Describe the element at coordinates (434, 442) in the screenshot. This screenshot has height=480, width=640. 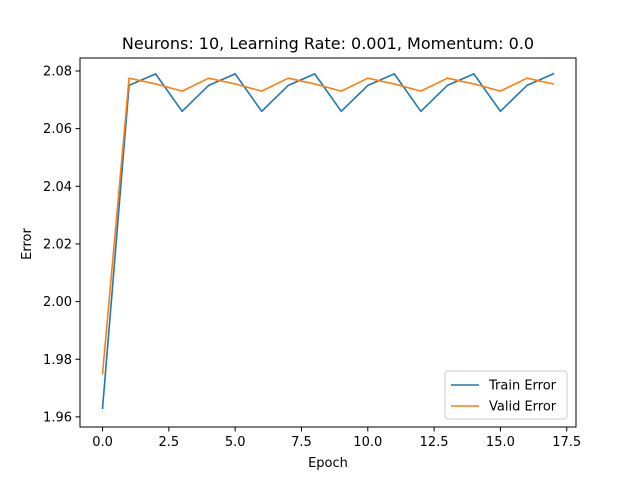
I see `x-tick-label: 12.5` at that location.